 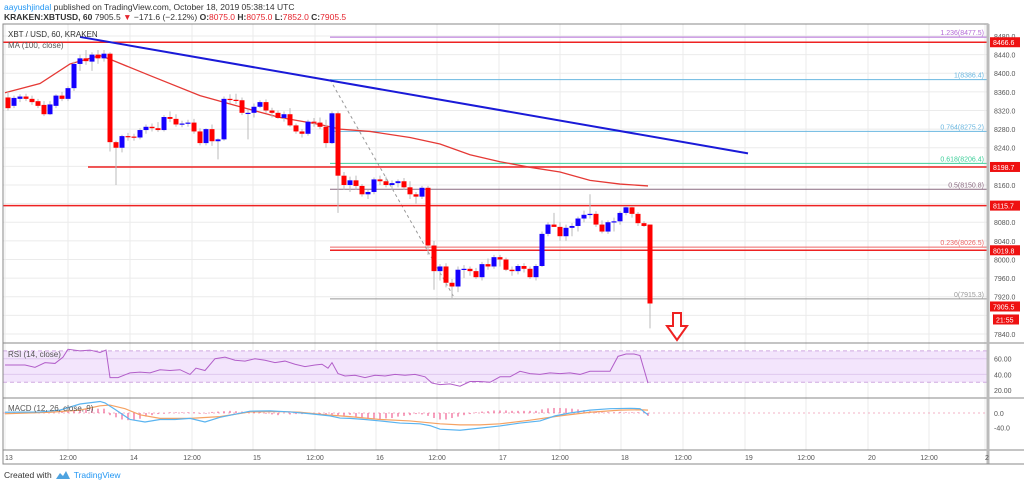 I want to click on tradingview-logo-icon, so click(x=62, y=475).